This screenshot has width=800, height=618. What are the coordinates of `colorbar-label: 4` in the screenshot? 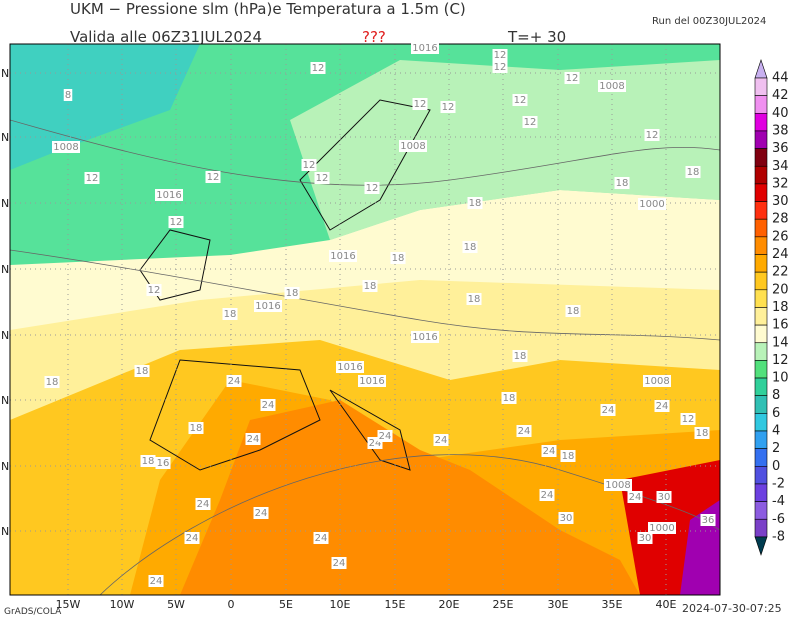 It's located at (776, 431).